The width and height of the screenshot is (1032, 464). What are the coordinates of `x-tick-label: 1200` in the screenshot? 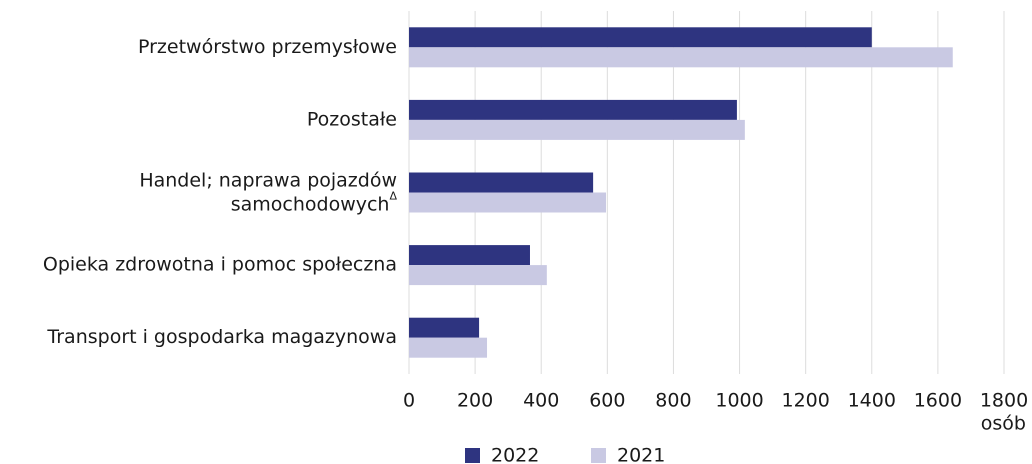 It's located at (805, 401).